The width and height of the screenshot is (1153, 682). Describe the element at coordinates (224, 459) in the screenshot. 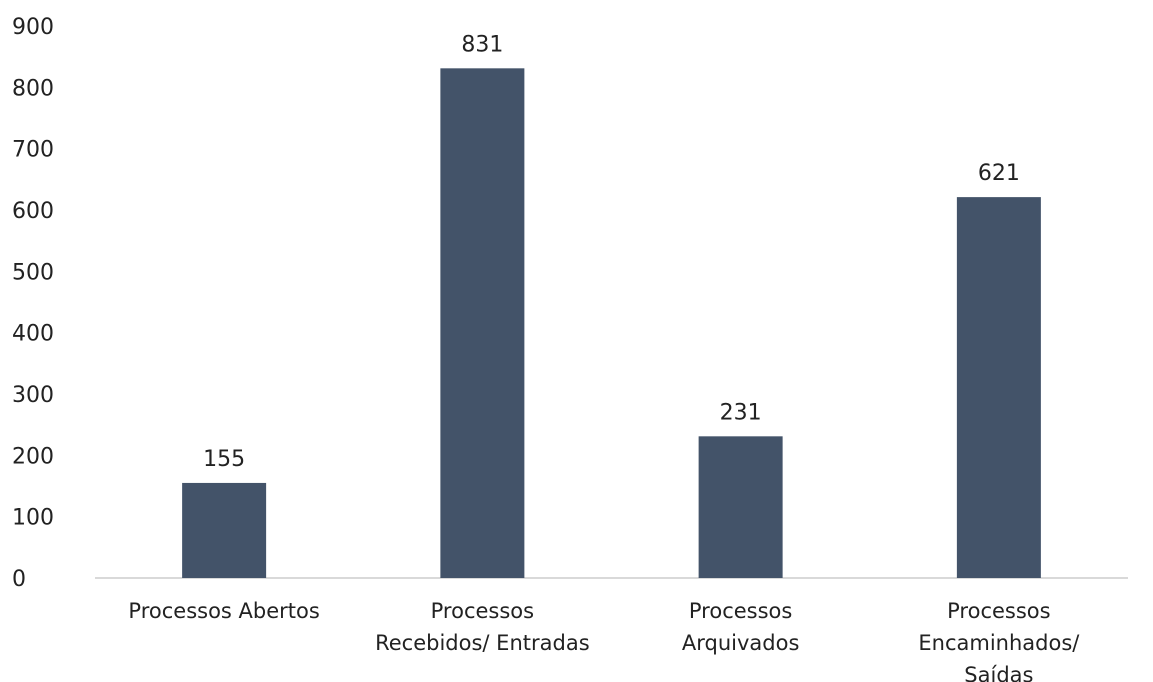

I see `data-label: 155` at that location.